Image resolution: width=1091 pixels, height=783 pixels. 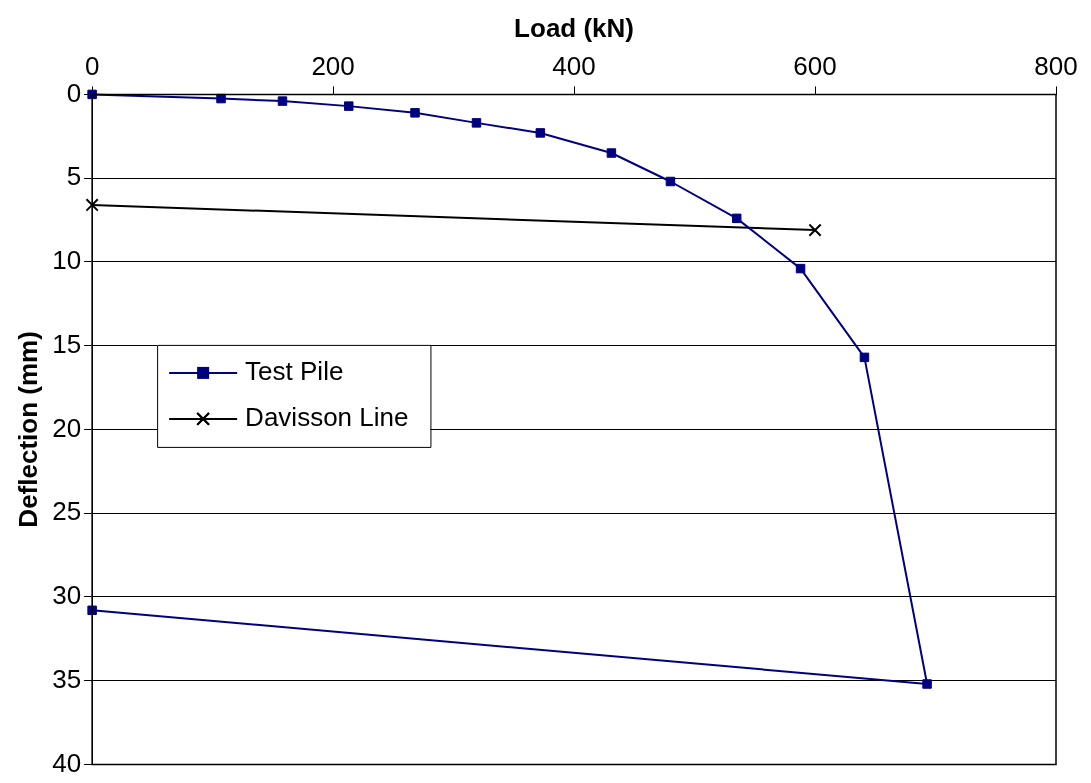 I want to click on x-tick-label: 800, so click(x=1056, y=65).